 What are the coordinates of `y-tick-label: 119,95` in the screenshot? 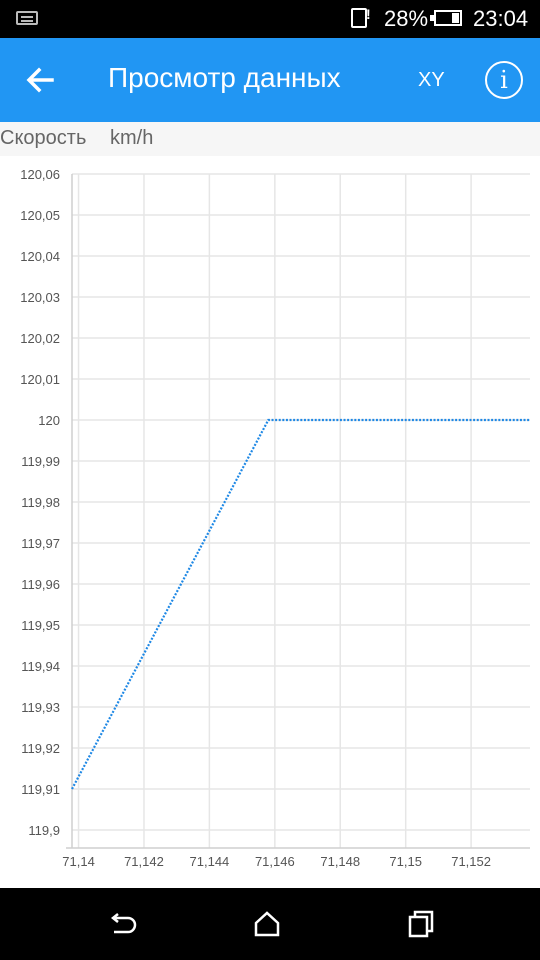 It's located at (40, 625).